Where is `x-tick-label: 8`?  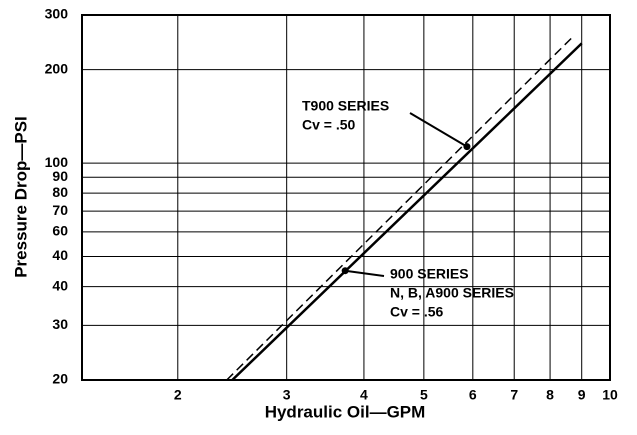
x-tick-label: 8 is located at coordinates (550, 395).